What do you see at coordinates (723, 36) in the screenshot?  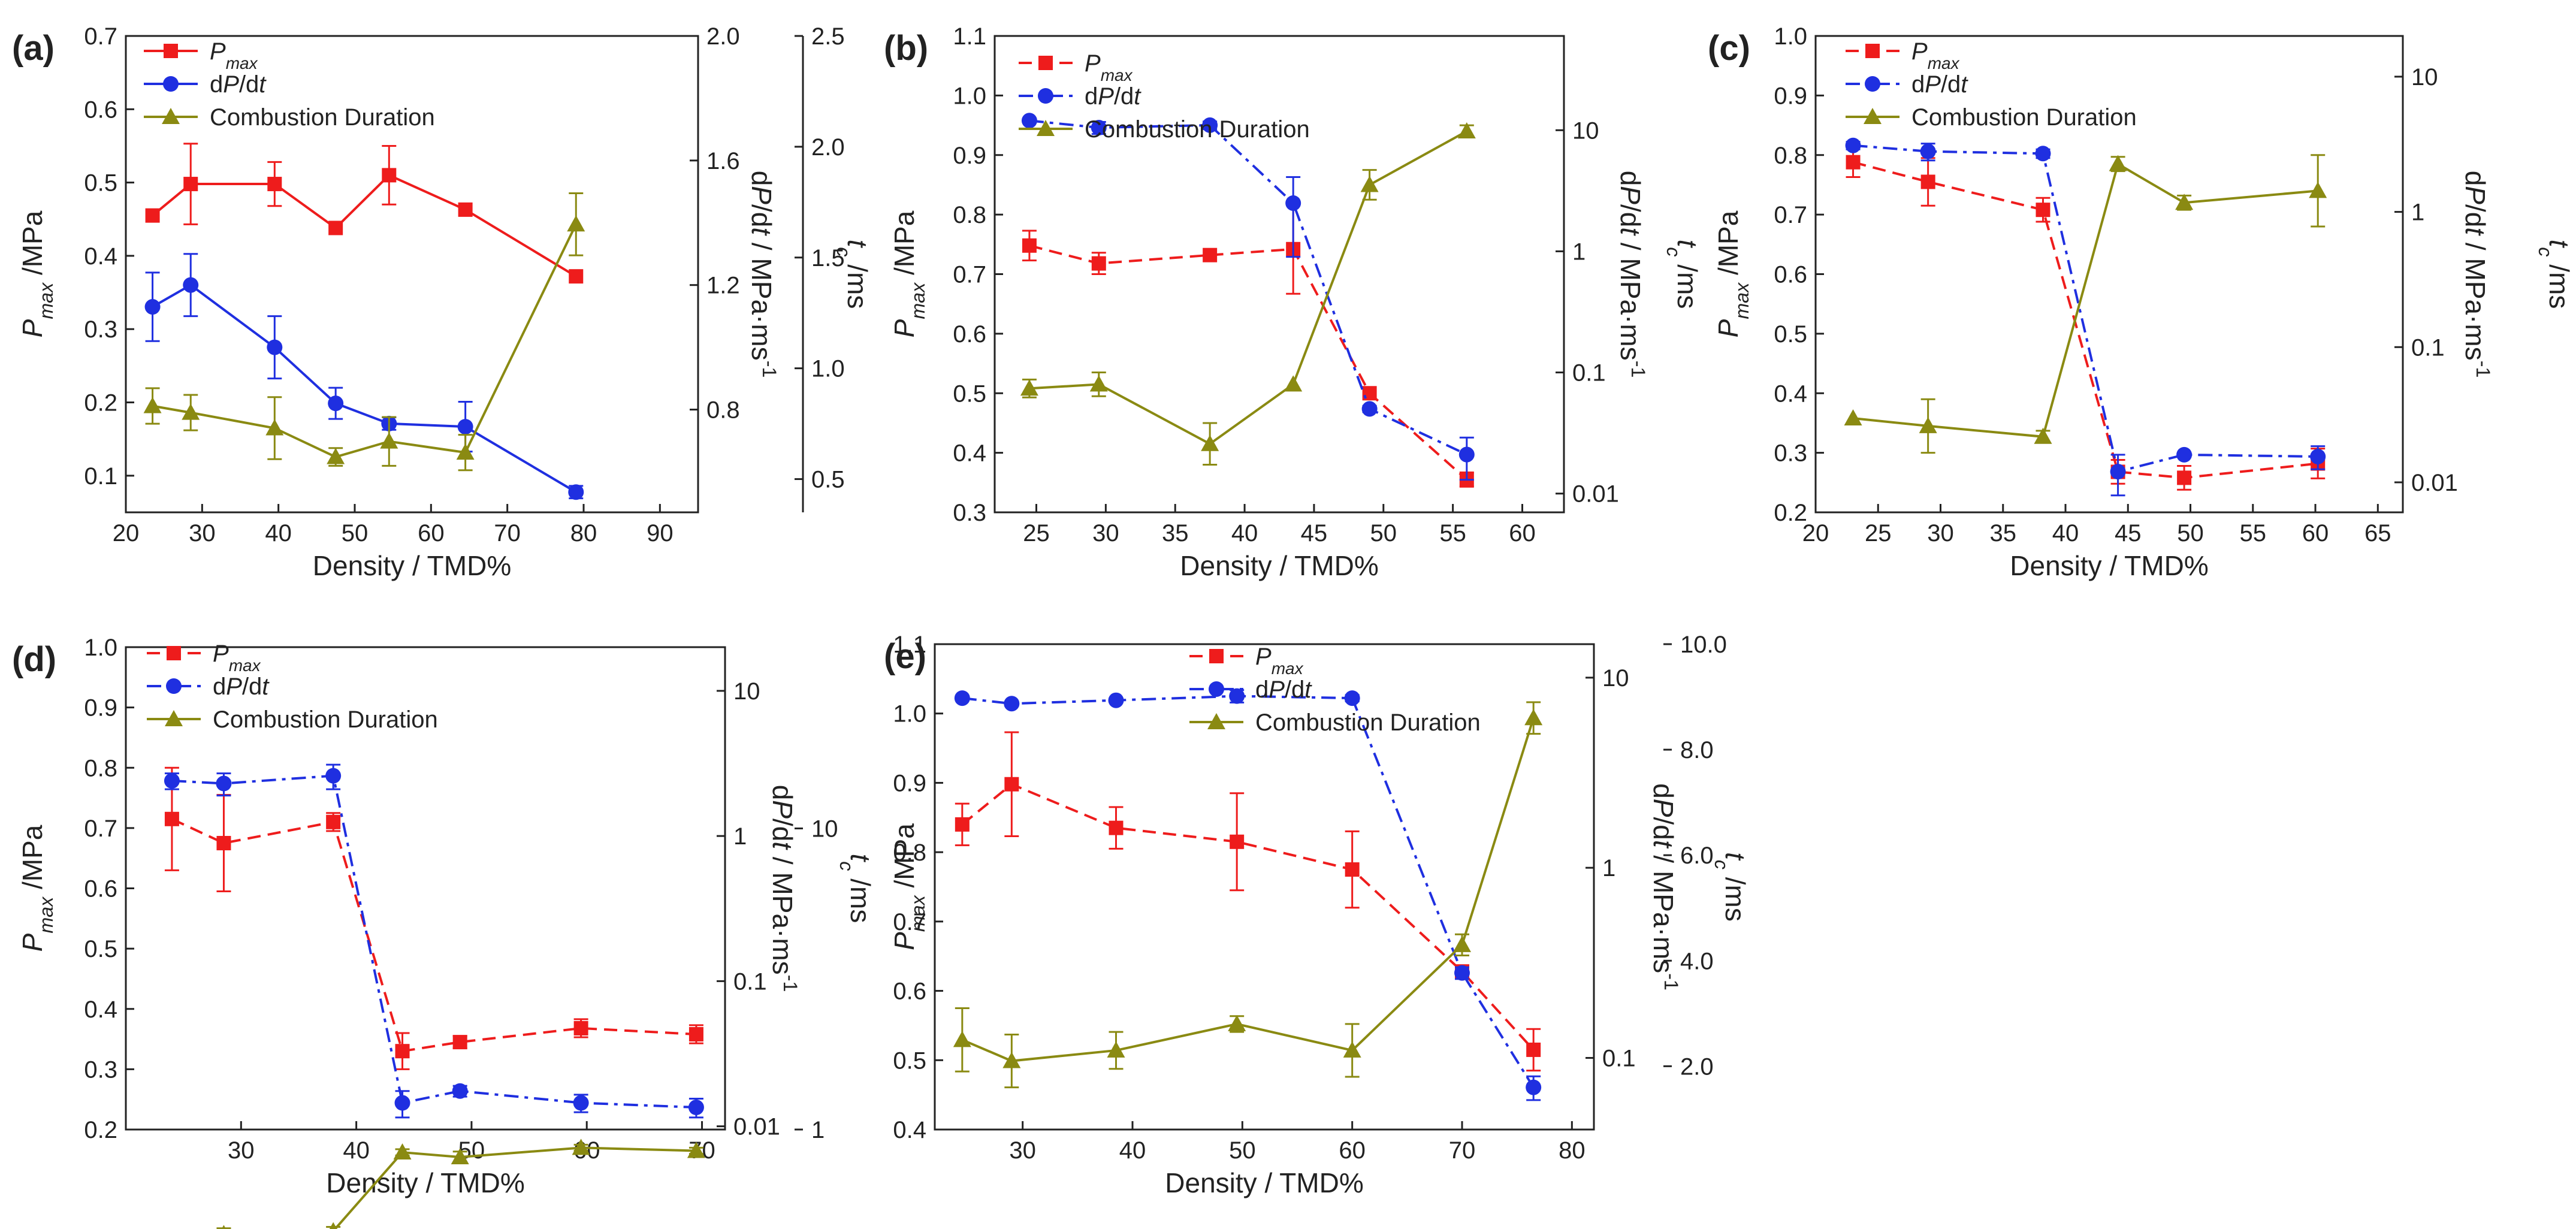 I see `y2-tick-label: 2.0` at bounding box center [723, 36].